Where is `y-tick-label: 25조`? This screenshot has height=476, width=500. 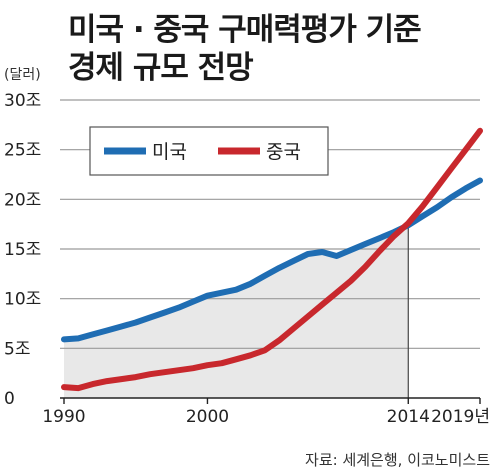
y-tick-label: 25조 is located at coordinates (22, 151).